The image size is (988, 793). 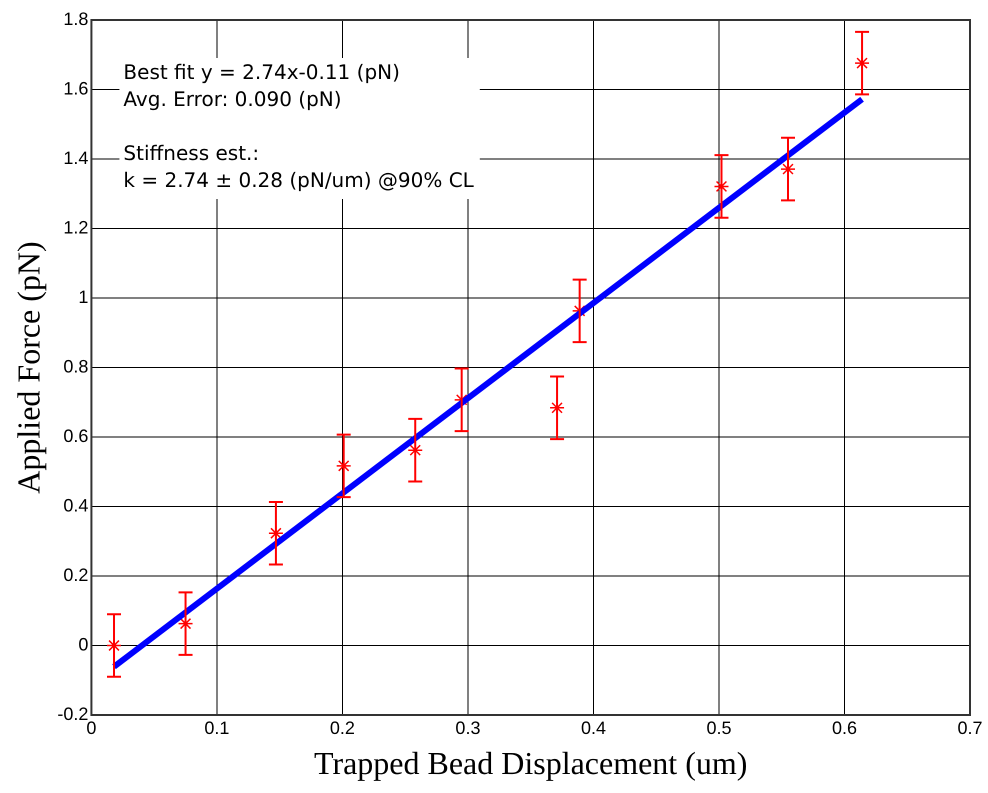 I want to click on y-tick-label: 1.4, so click(x=75, y=158).